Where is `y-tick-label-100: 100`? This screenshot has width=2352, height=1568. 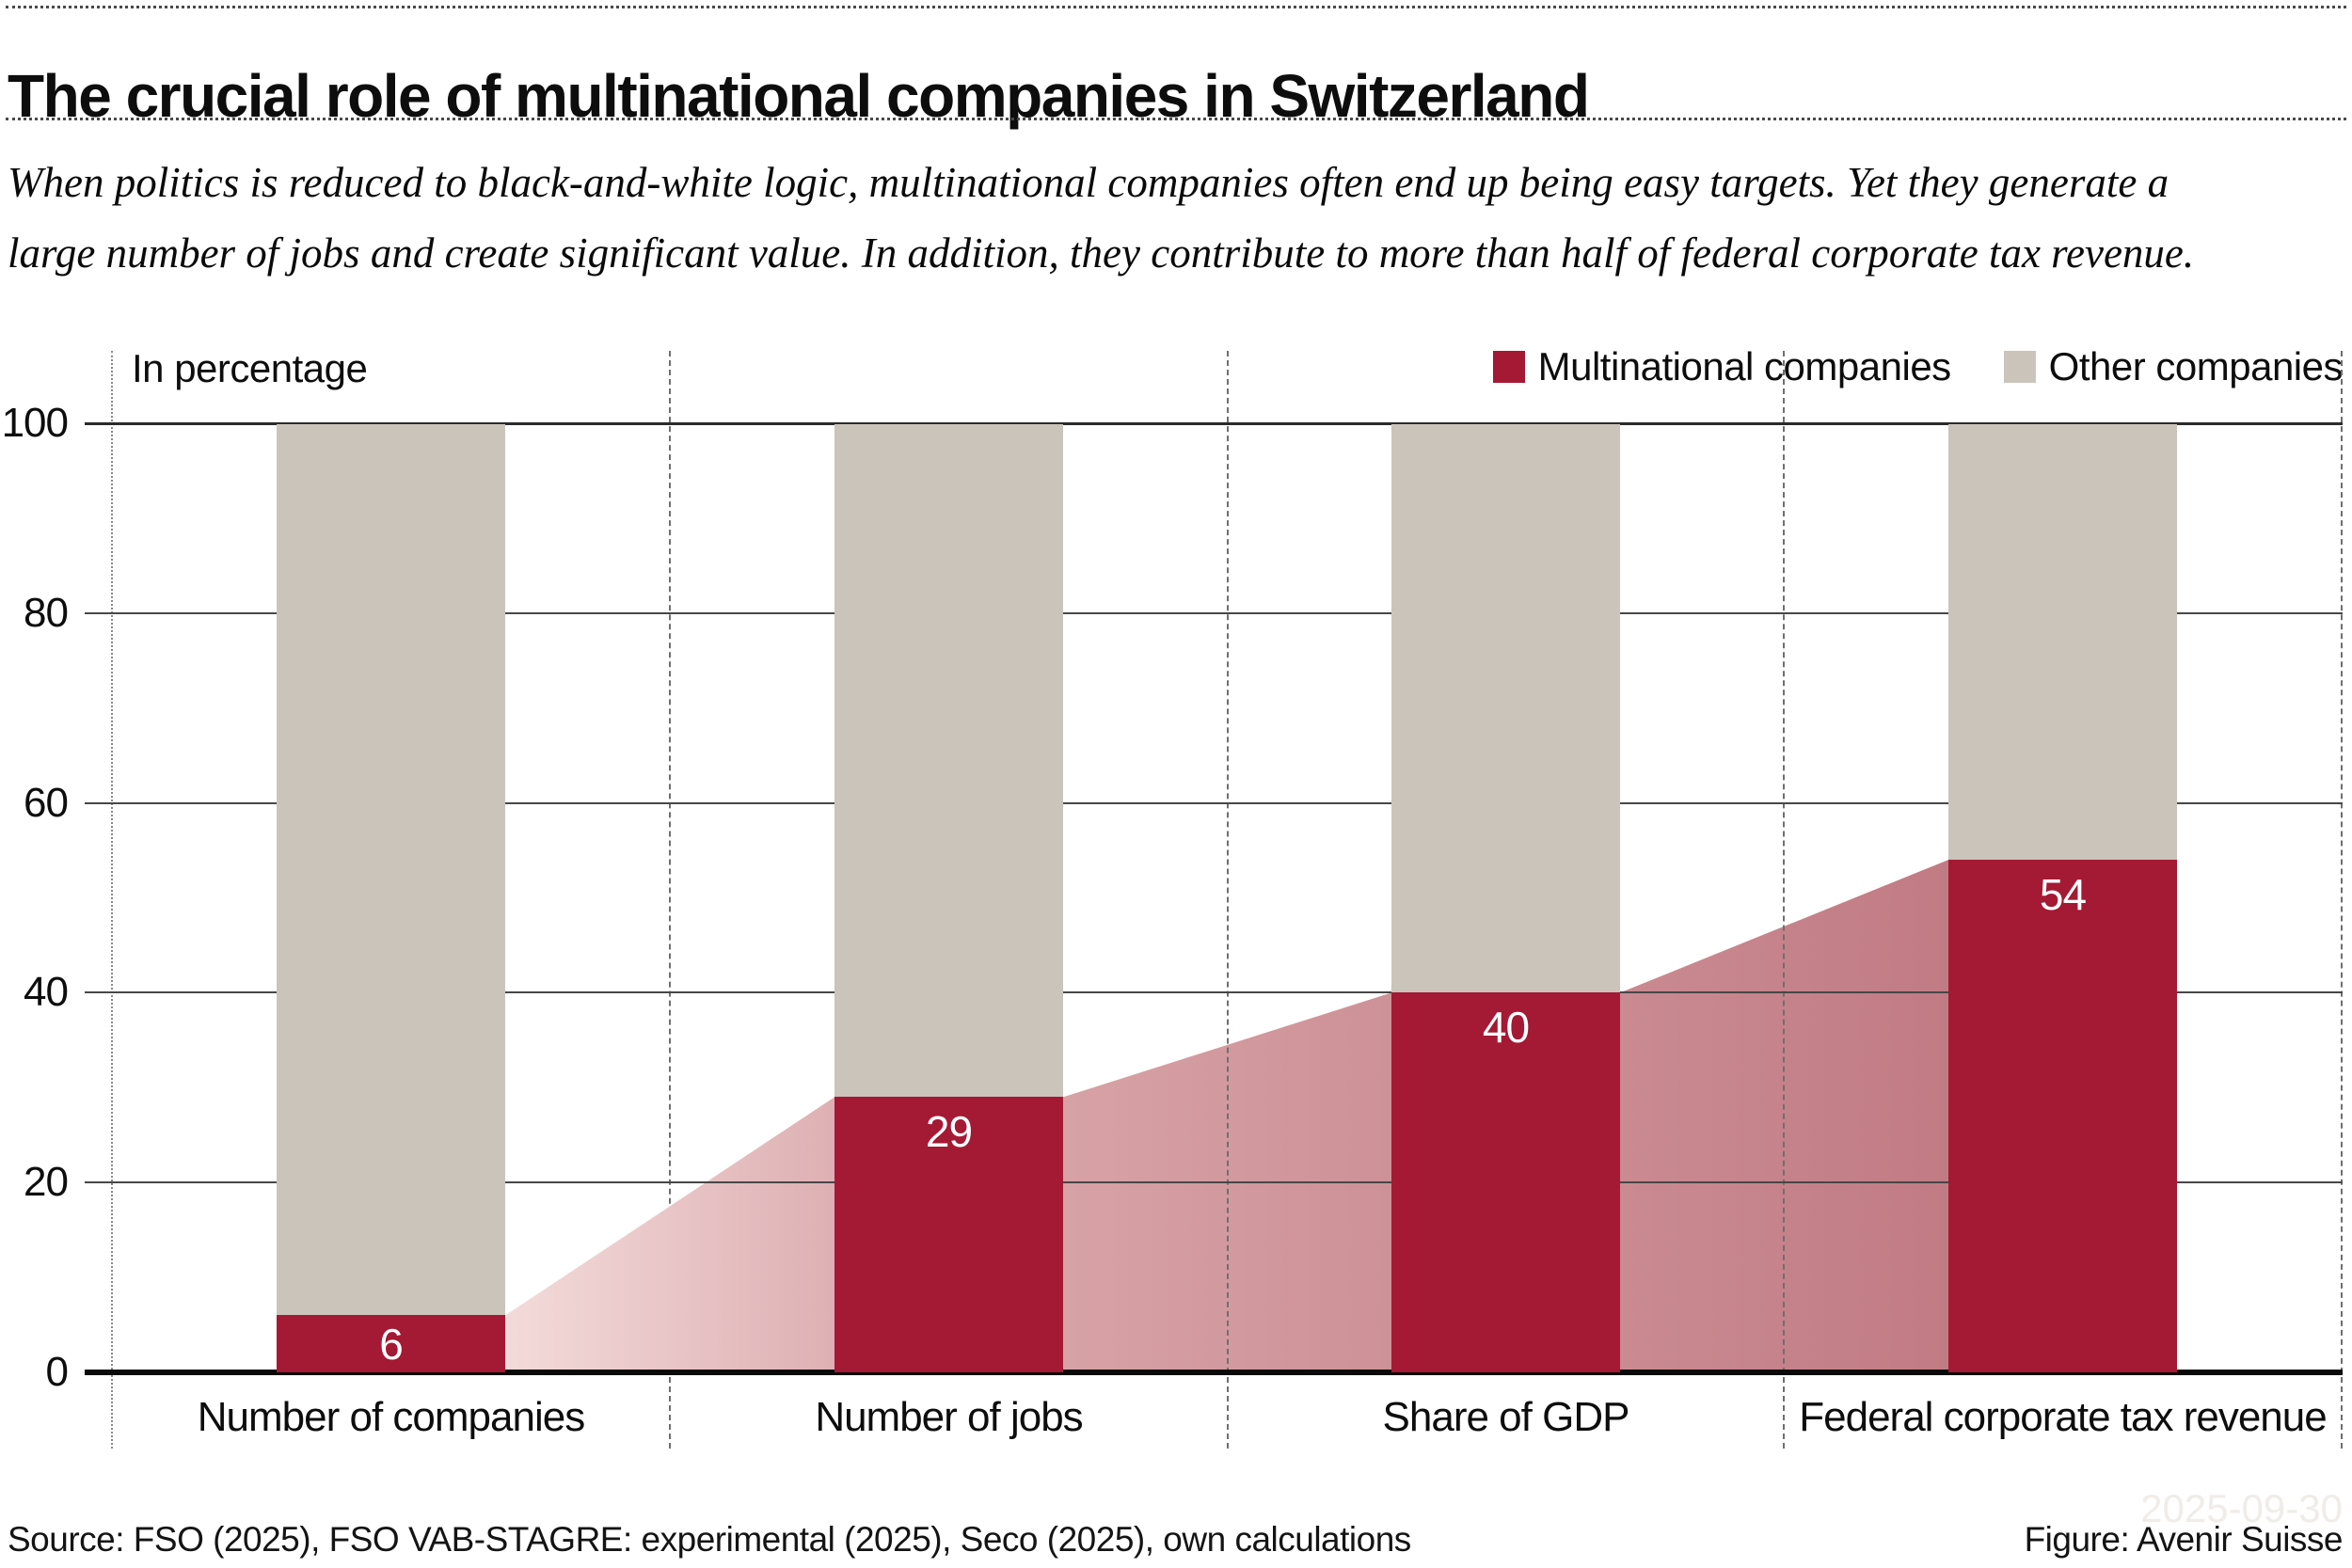 y-tick-label-100: 100 is located at coordinates (35, 423).